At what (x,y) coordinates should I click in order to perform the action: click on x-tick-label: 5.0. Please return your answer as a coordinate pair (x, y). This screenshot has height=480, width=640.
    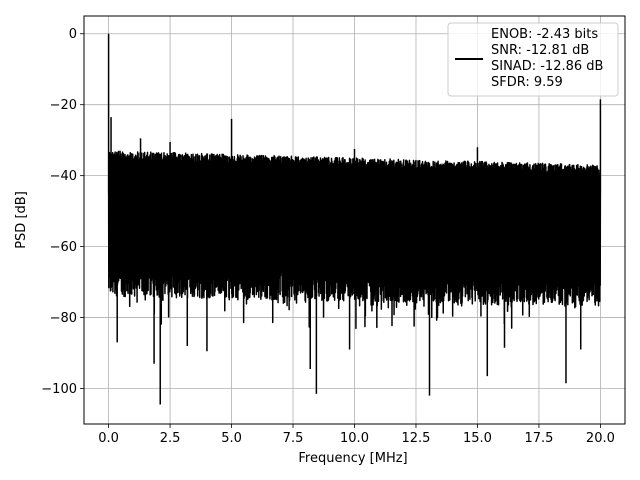
    Looking at the image, I should click on (231, 438).